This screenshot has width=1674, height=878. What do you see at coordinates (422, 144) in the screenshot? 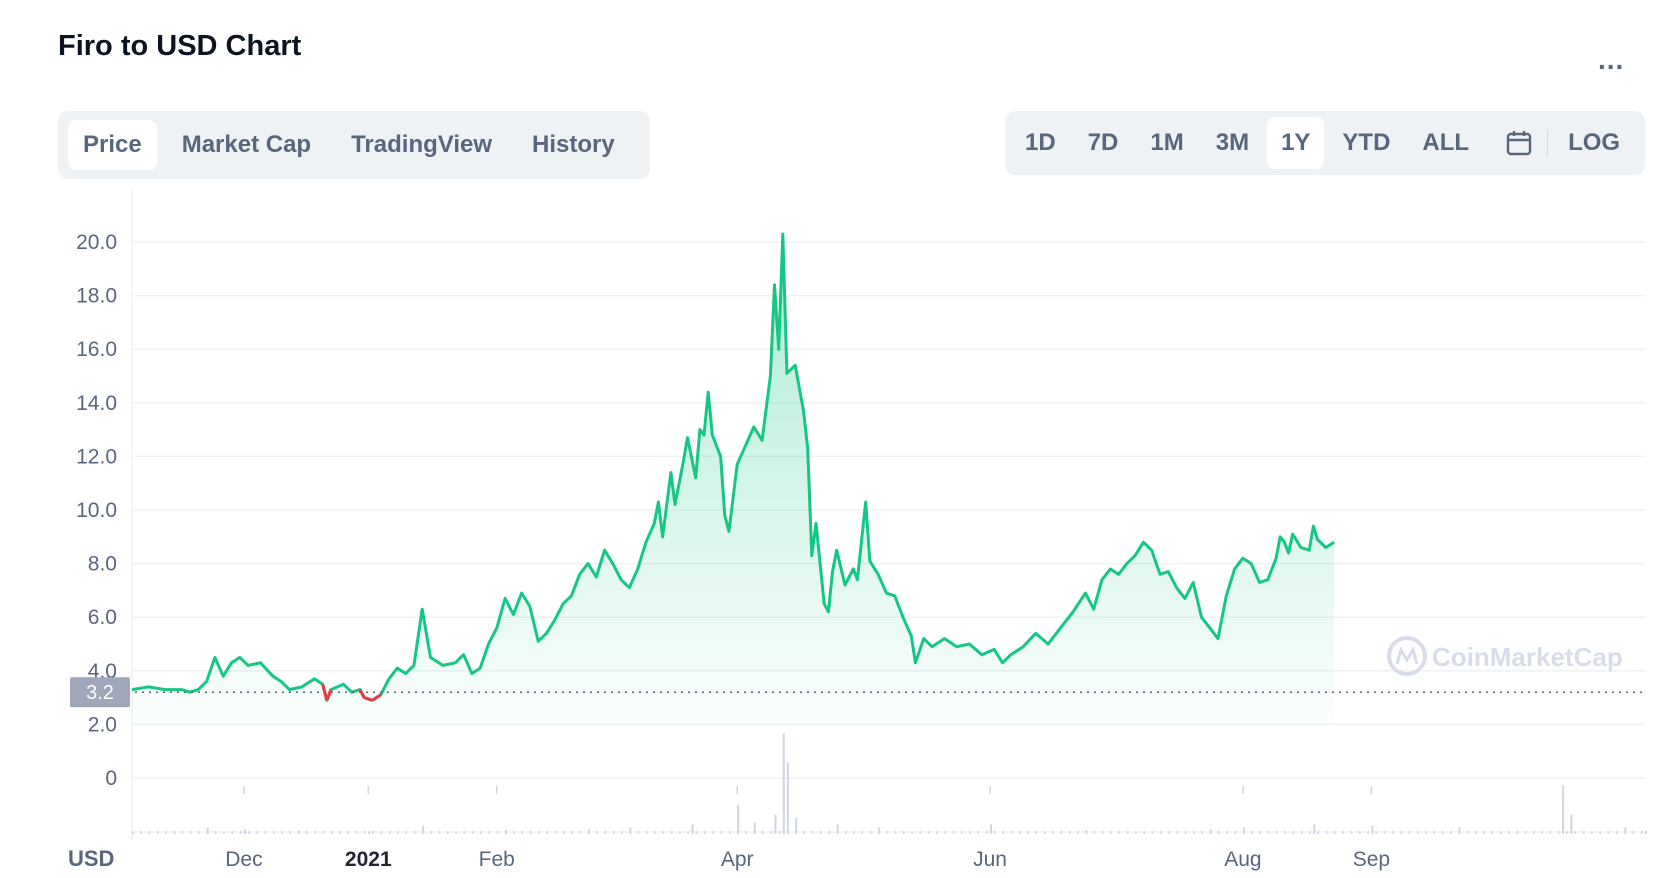
I see `tab-tradingview: TradingView` at bounding box center [422, 144].